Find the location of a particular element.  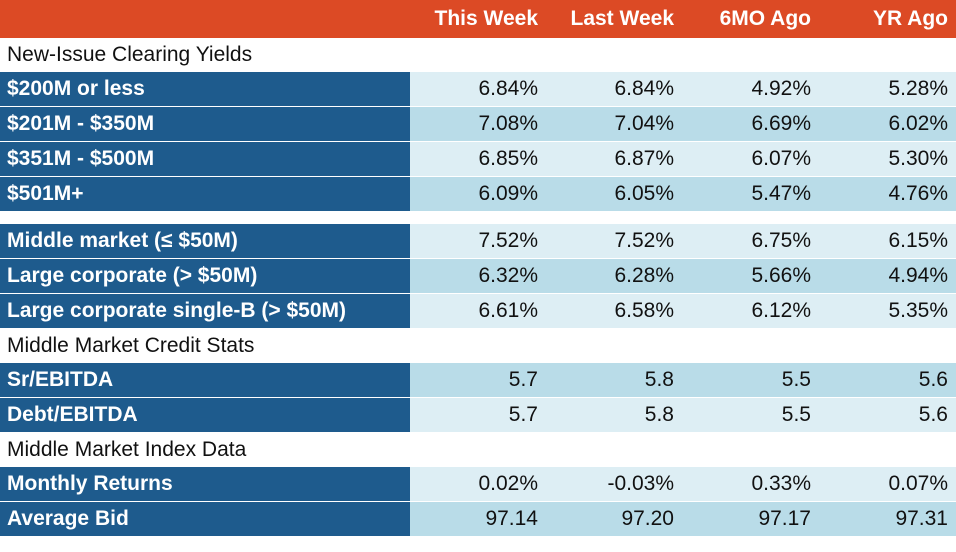

section-title-index-data: Middle Market Index Data is located at coordinates (478, 449).